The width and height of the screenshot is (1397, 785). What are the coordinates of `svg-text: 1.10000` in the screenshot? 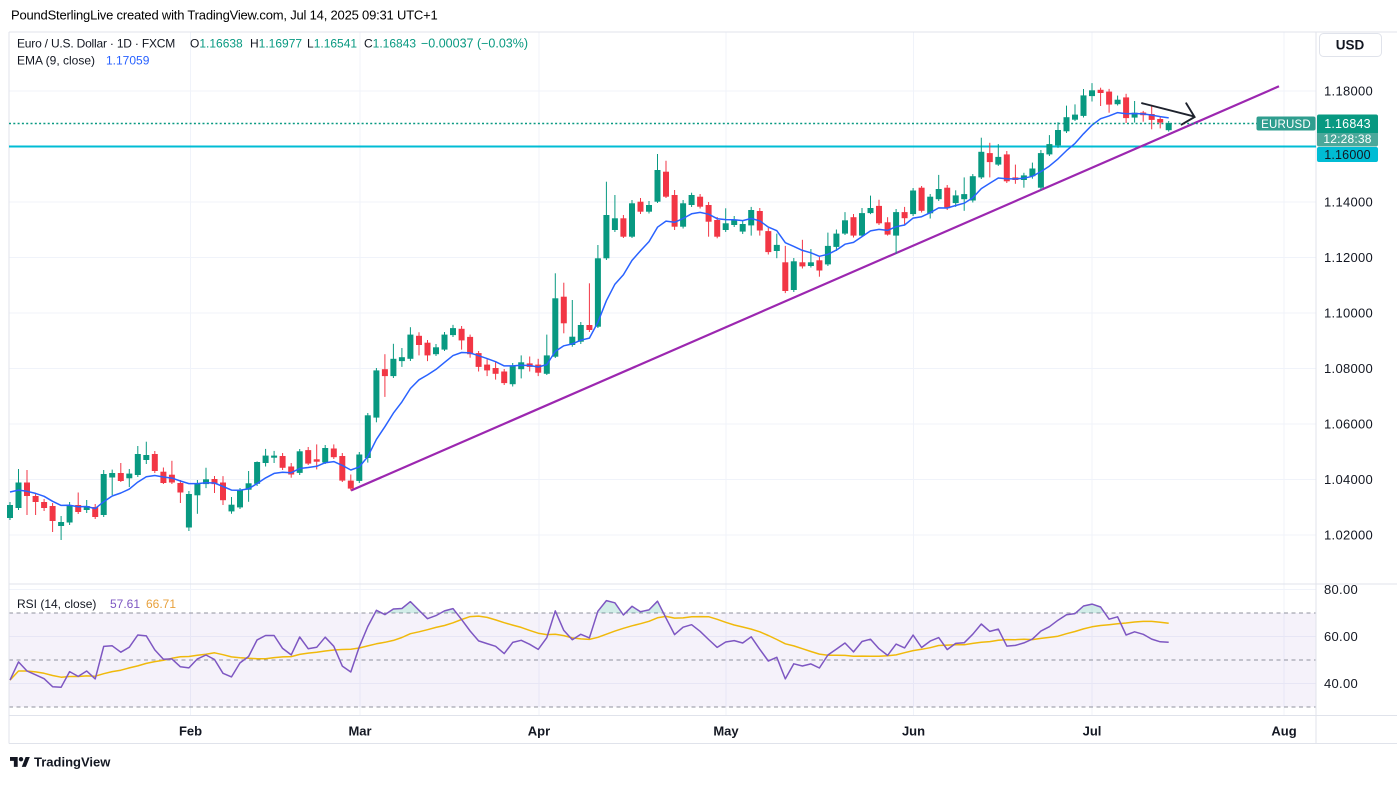 It's located at (1348, 313).